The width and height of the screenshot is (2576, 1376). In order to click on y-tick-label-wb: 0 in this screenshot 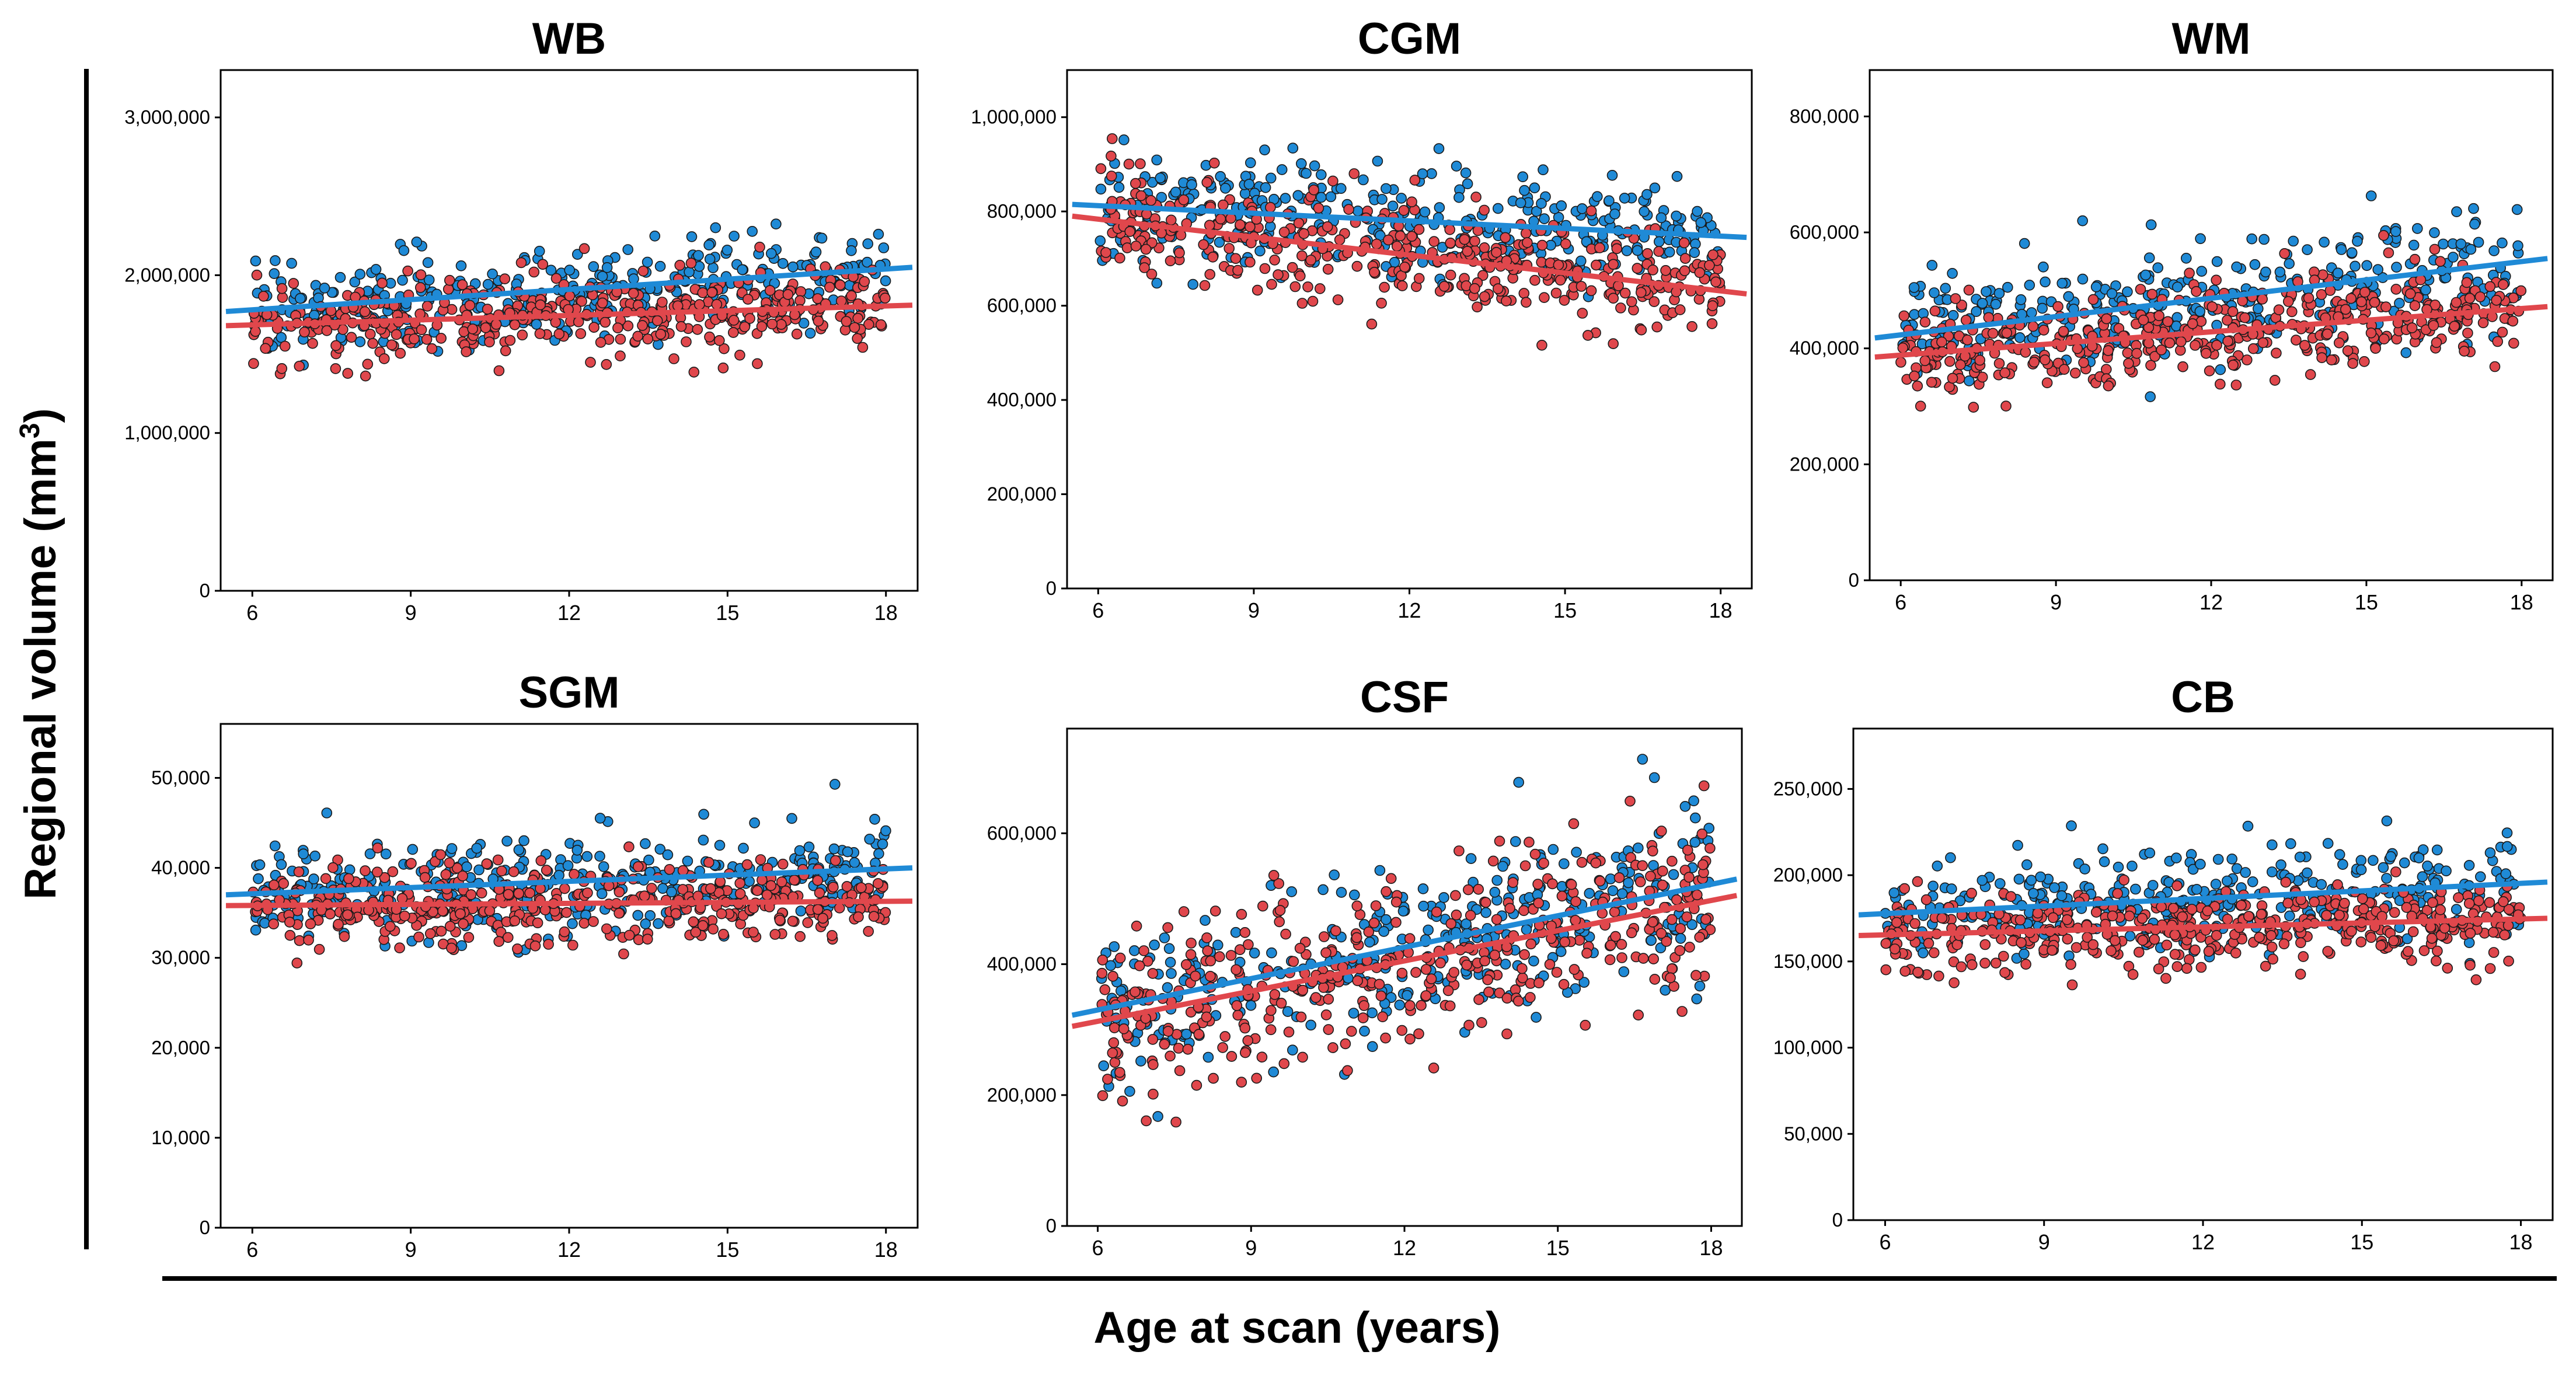, I will do `click(205, 590)`.